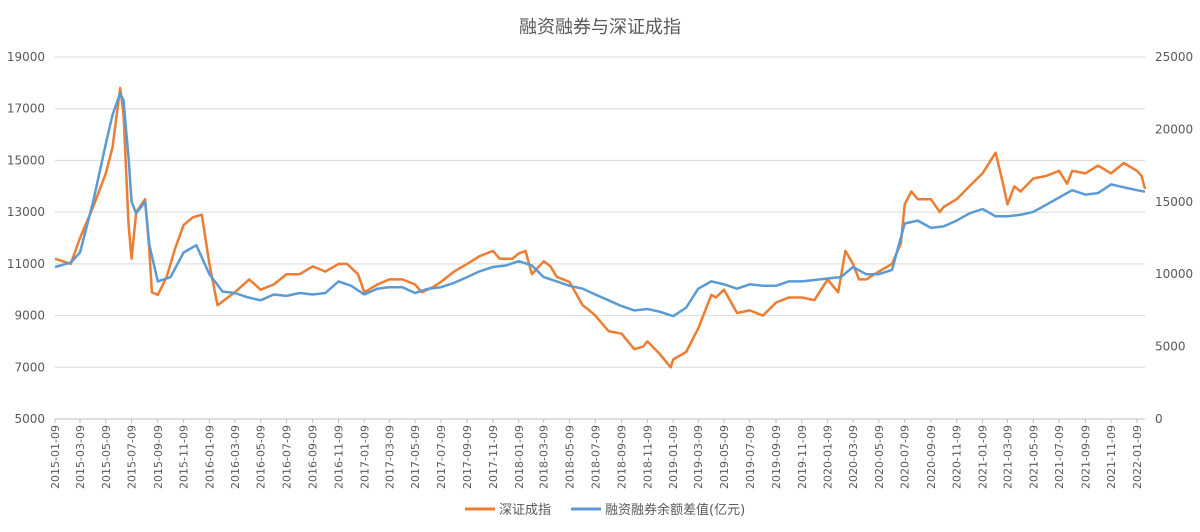 This screenshot has height=532, width=1200. What do you see at coordinates (26, 264) in the screenshot?
I see `left-y-tick-label: 11000` at bounding box center [26, 264].